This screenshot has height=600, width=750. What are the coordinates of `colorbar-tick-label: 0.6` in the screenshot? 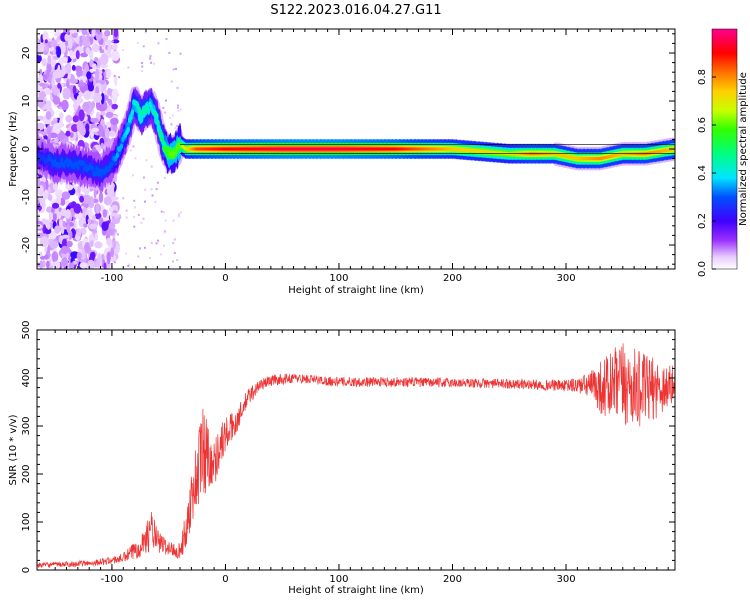 It's located at (702, 125).